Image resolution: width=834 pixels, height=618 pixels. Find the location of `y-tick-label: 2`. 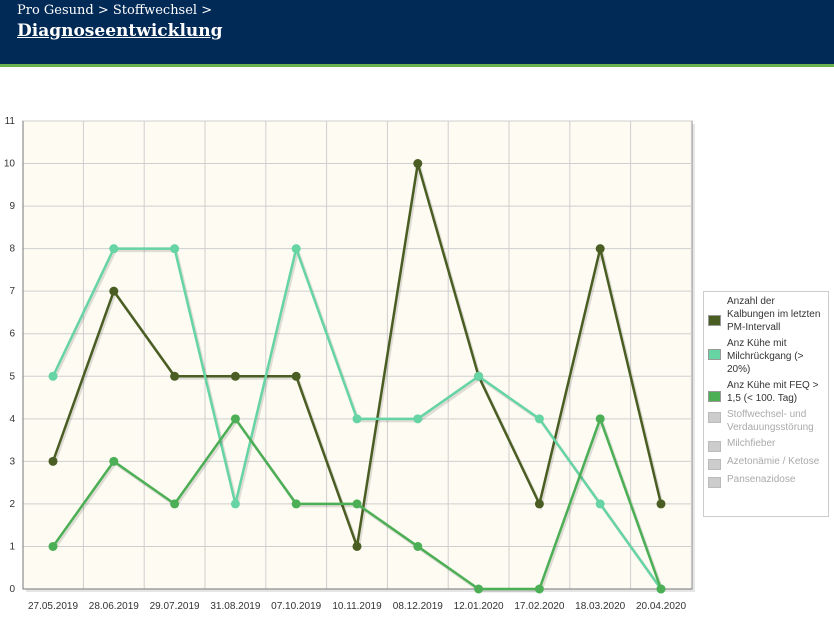

y-tick-label: 2 is located at coordinates (12, 504).